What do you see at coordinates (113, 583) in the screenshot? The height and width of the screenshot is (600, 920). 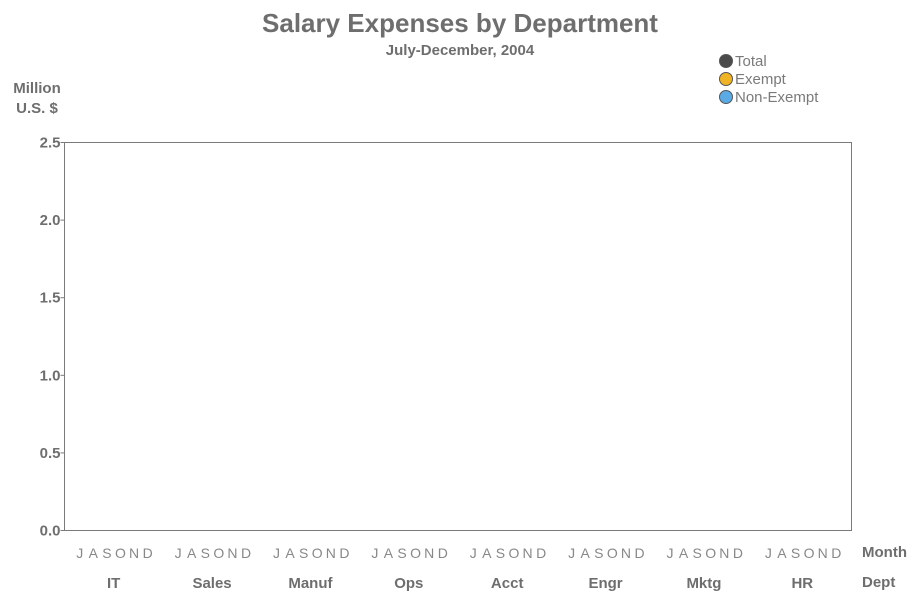 I see `department-tick-label: IT` at bounding box center [113, 583].